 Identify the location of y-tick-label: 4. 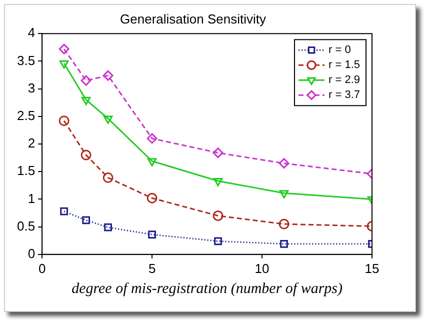
(32, 32).